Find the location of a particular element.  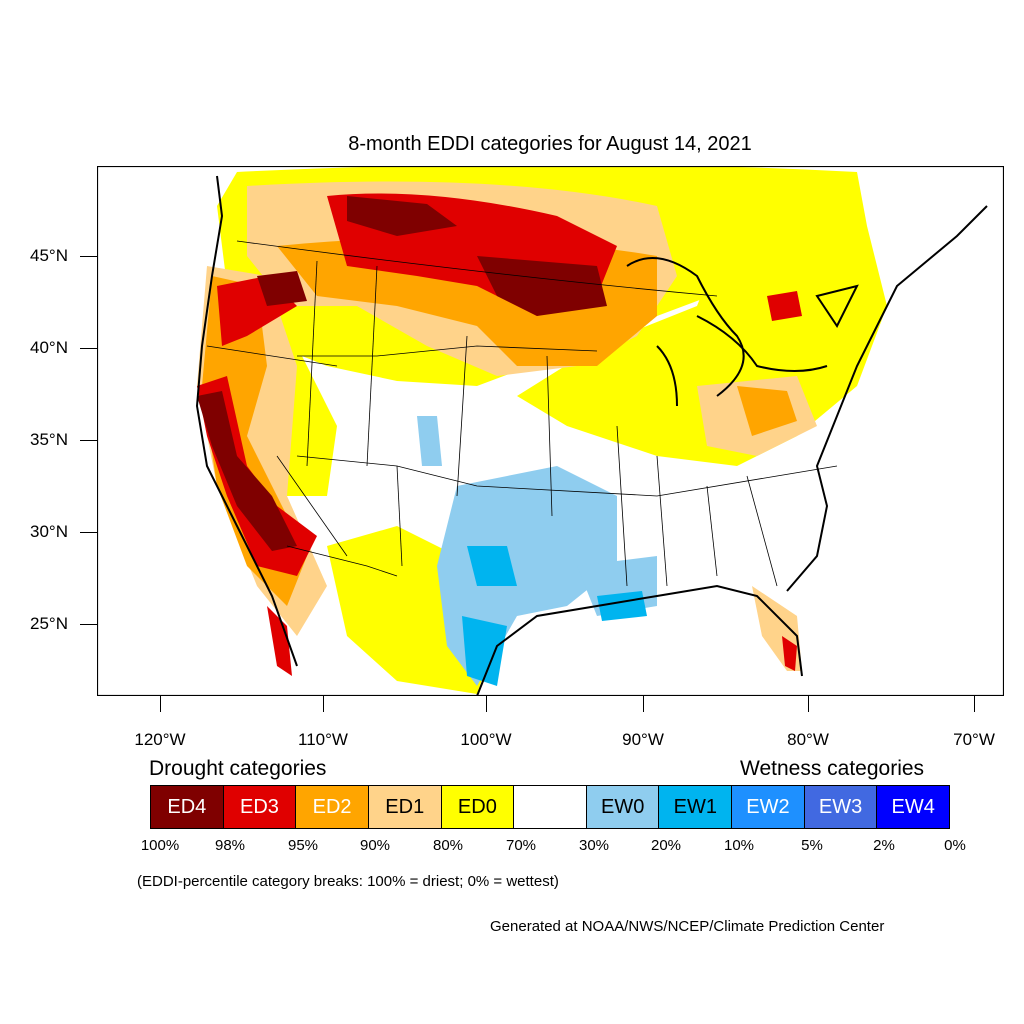

lat-label-45: 45°N is located at coordinates (49, 255).